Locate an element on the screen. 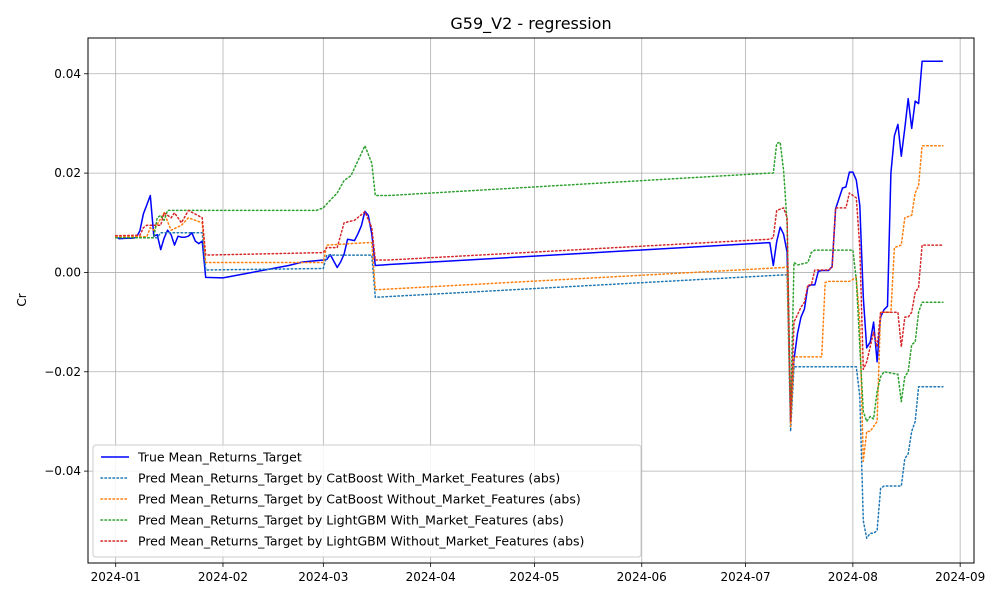 This screenshot has width=1000, height=600. legend-label: True Mean_Returns_Target is located at coordinates (219, 457).